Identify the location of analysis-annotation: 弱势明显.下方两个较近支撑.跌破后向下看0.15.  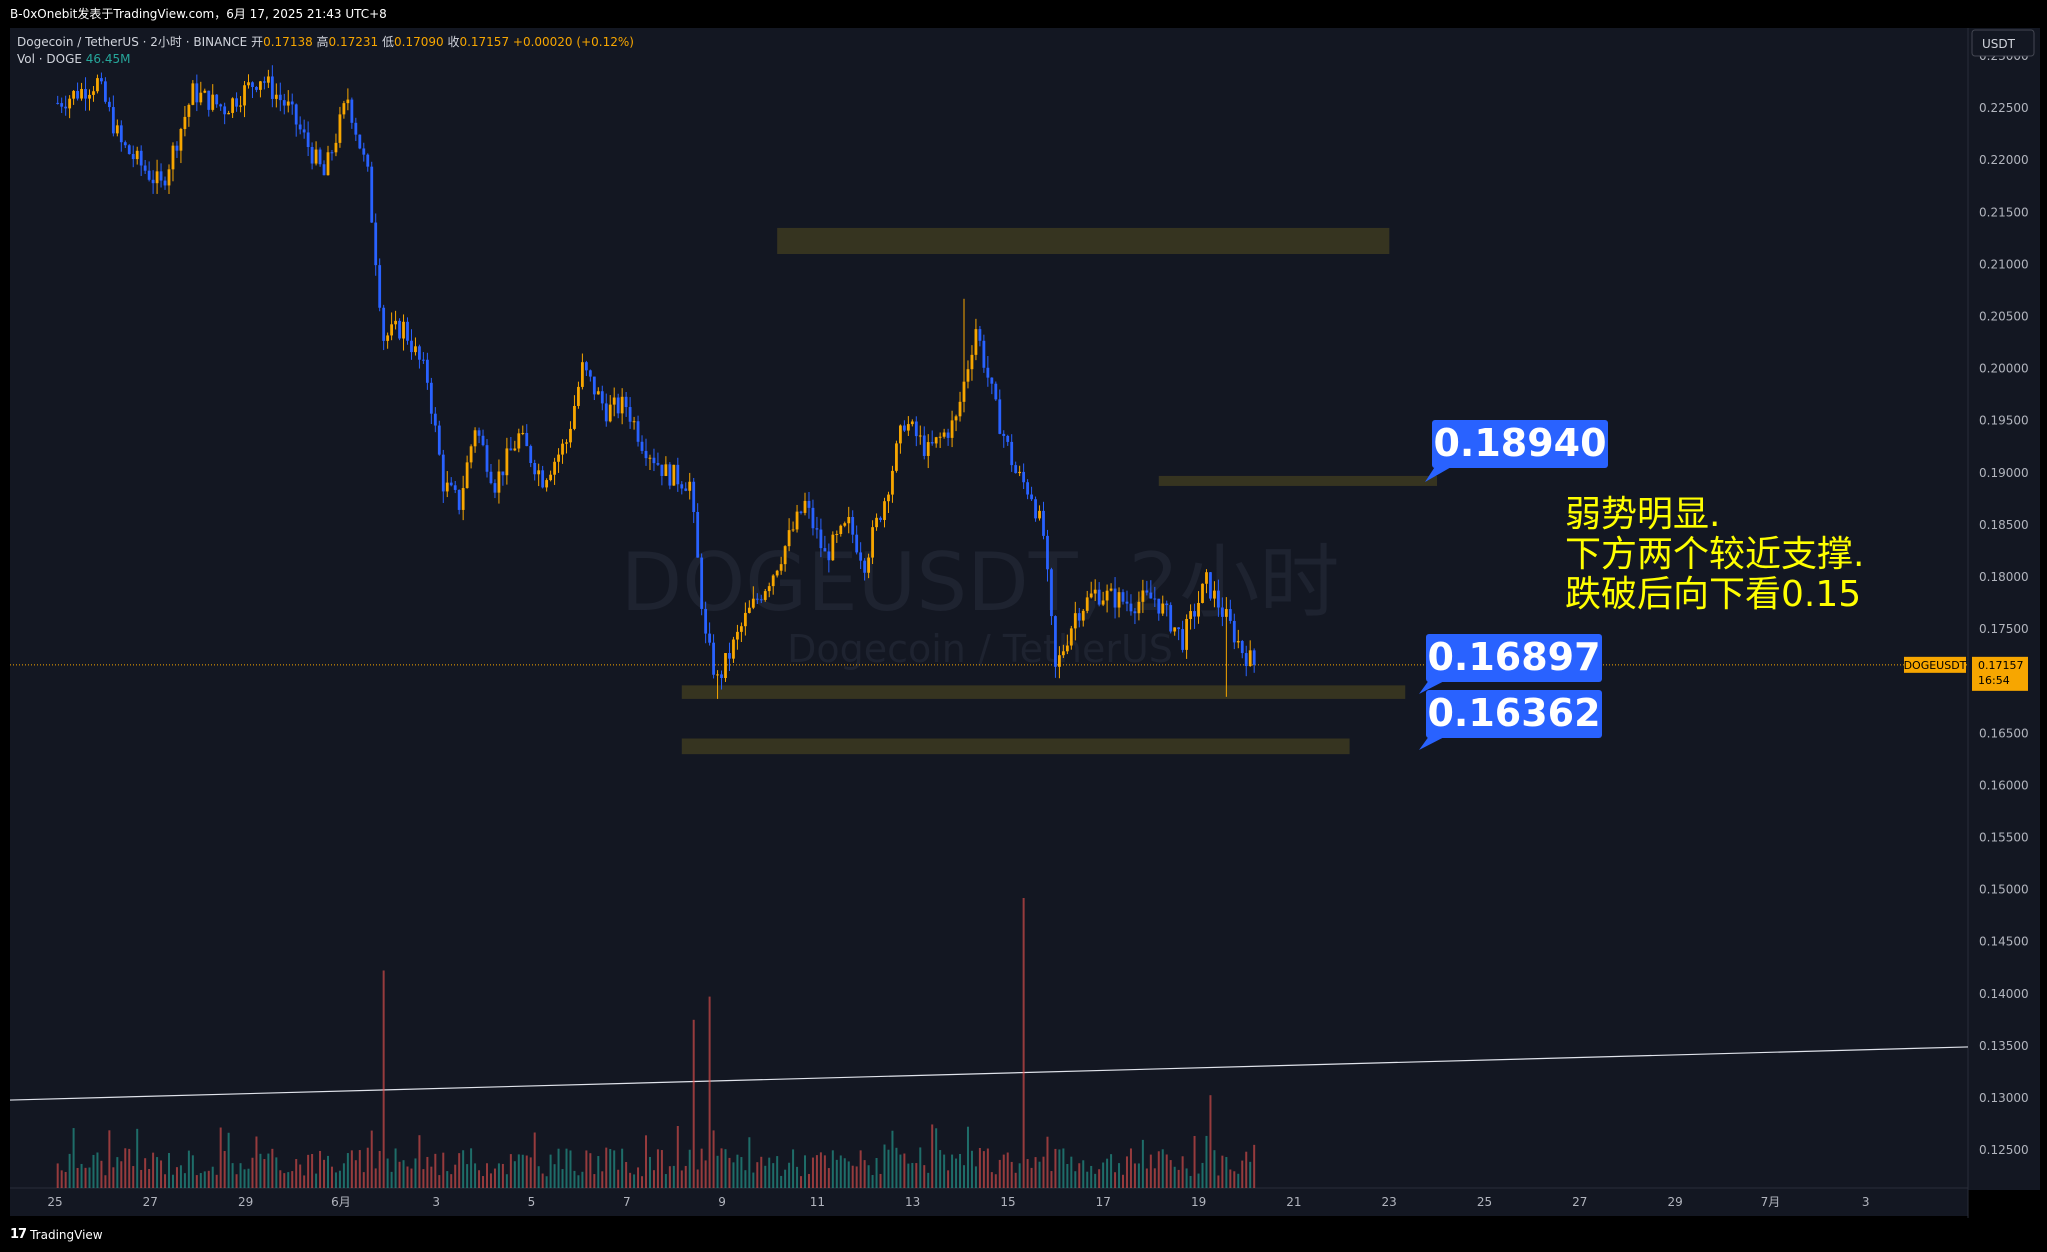
(1714, 554).